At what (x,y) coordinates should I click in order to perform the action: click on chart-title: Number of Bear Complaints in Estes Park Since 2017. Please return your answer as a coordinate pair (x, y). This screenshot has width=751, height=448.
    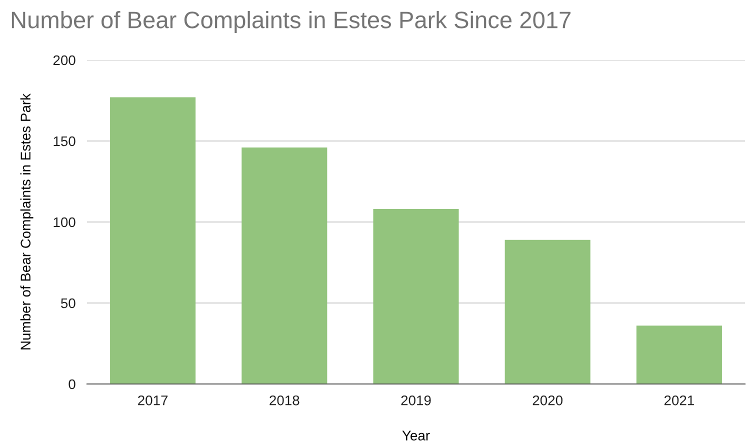
    Looking at the image, I should click on (291, 22).